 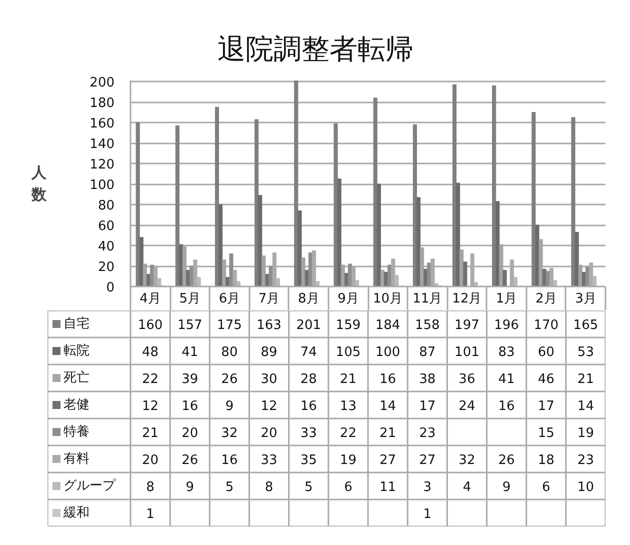 I want to click on data-label: 28, so click(x=308, y=379).